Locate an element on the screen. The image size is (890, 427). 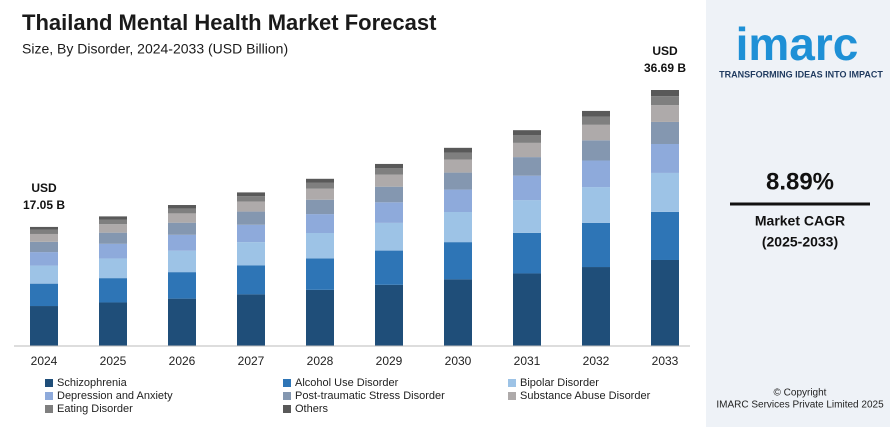
x-tick-label: 2026 is located at coordinates (182, 361).